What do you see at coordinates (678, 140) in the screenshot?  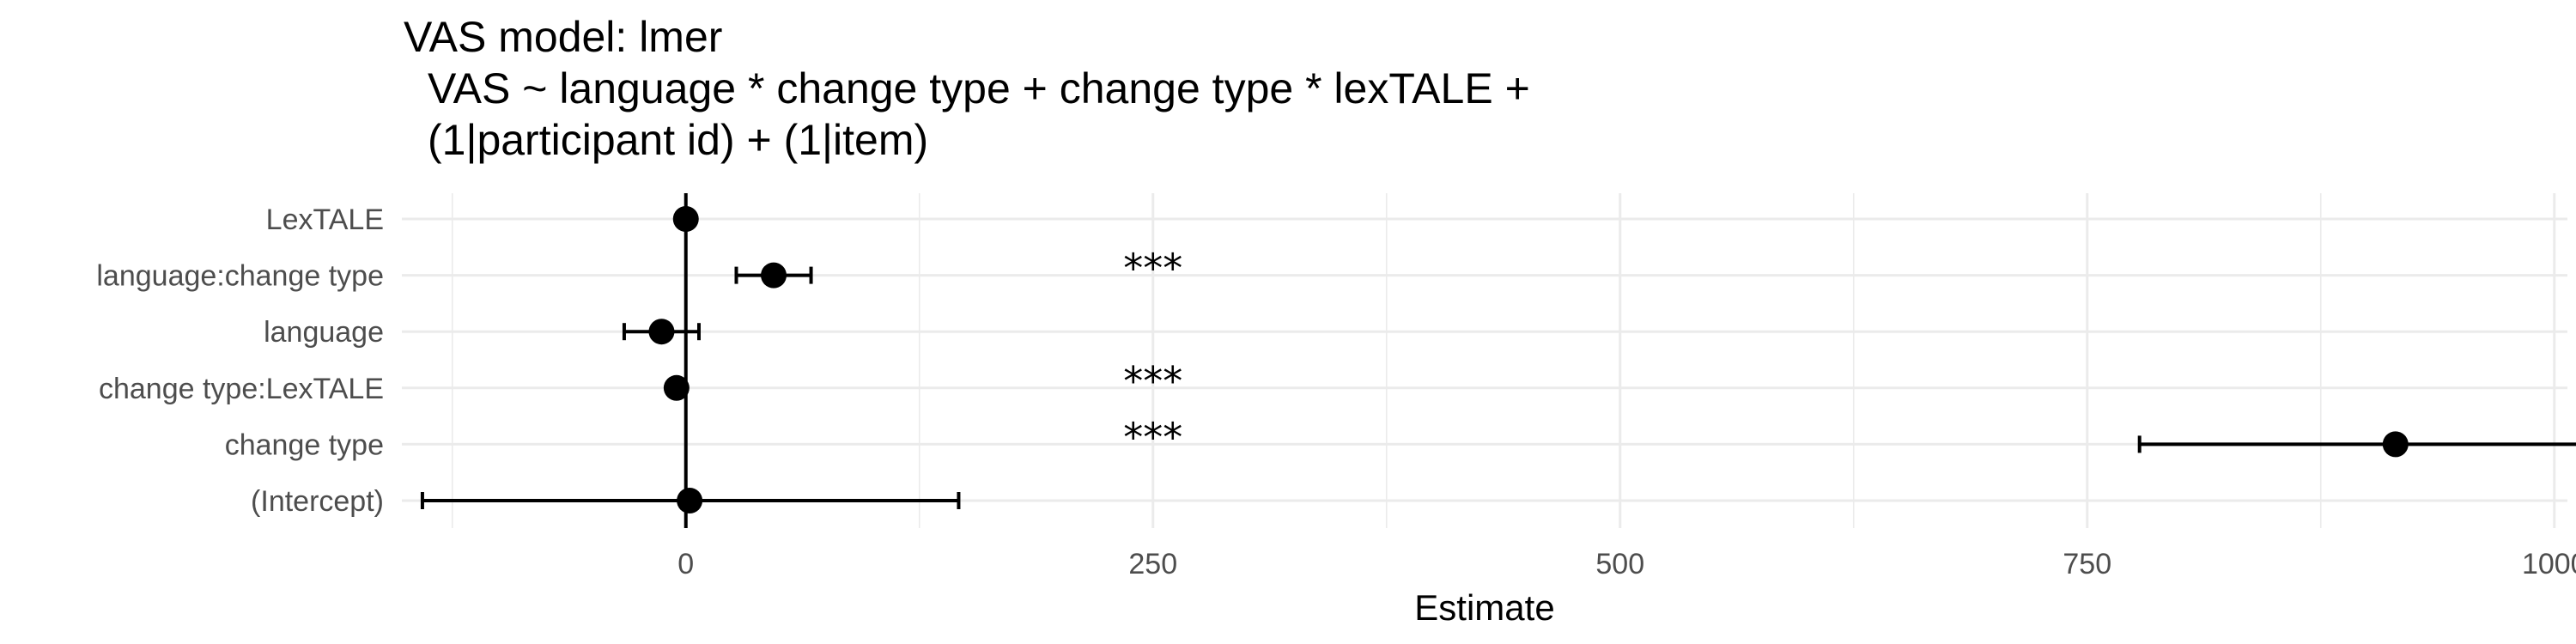 I see `title-line-3: (1|participant id) + (1|item)` at bounding box center [678, 140].